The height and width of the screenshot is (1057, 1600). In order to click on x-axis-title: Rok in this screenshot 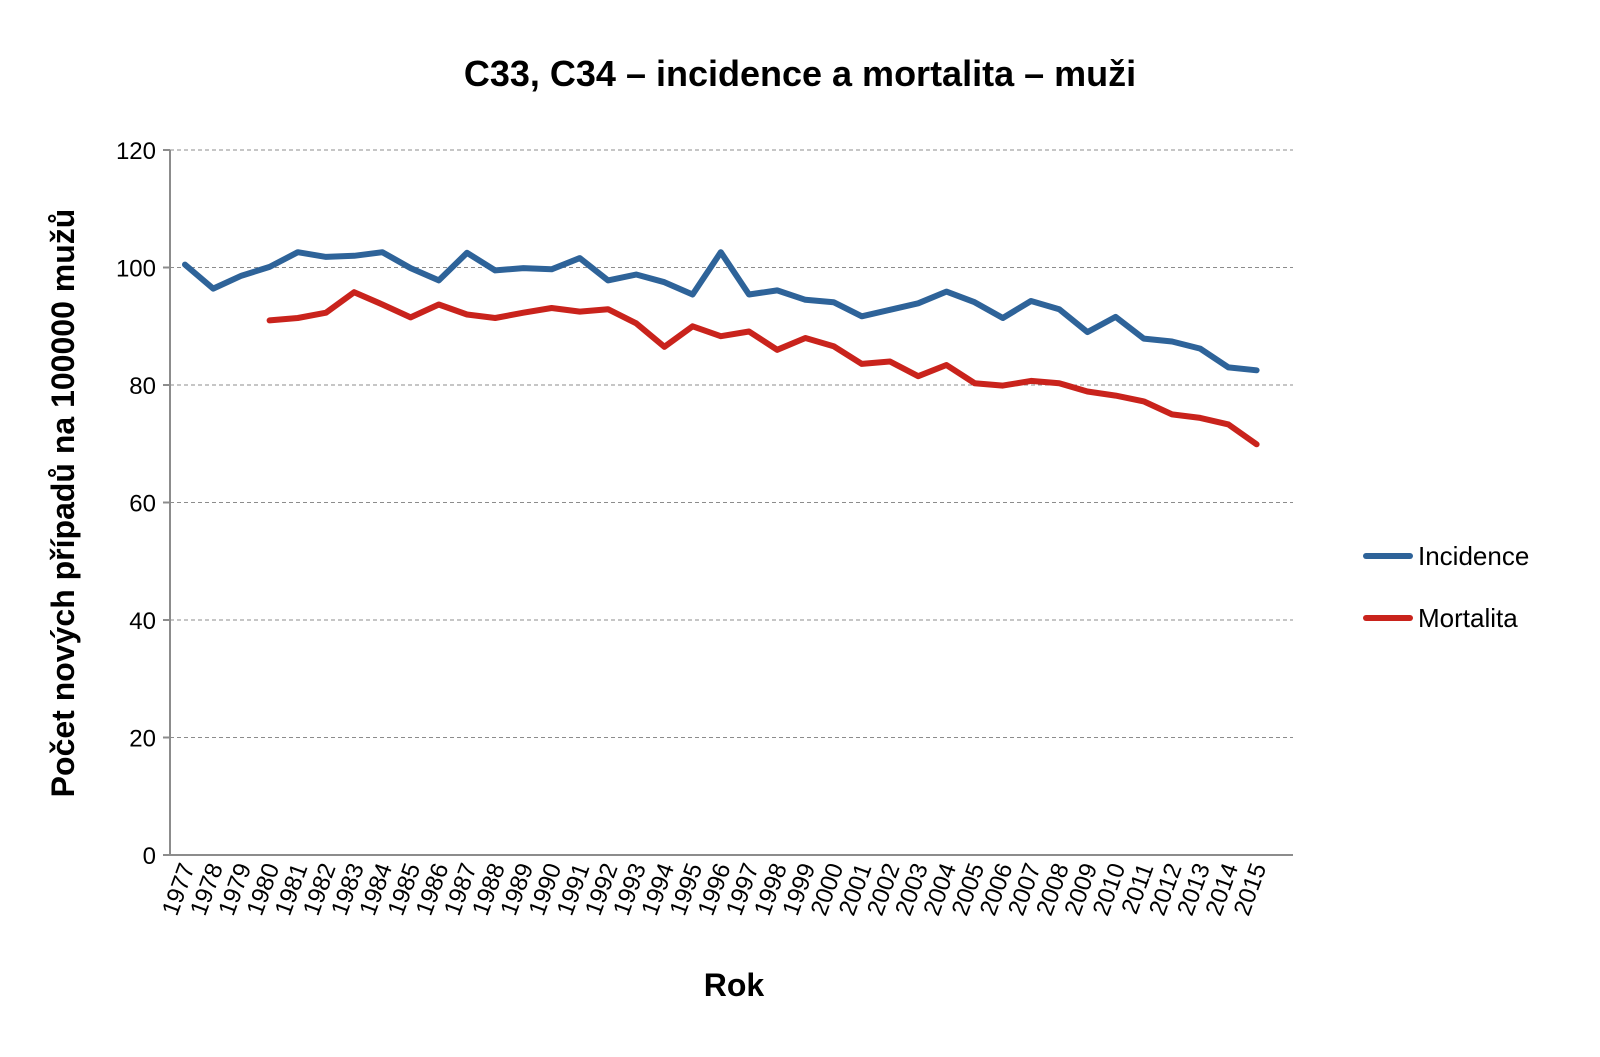, I will do `click(734, 985)`.